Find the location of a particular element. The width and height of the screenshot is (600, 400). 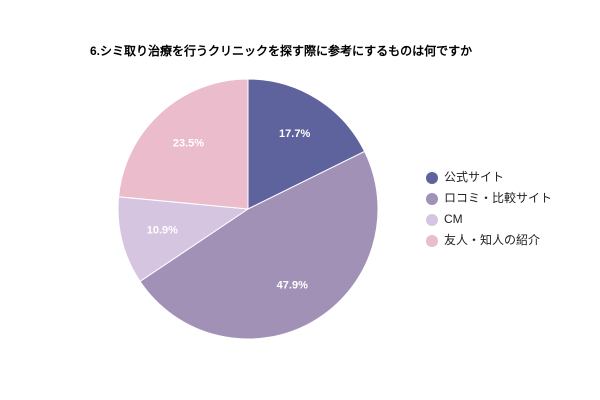

value-label: 47.9% is located at coordinates (292, 285).